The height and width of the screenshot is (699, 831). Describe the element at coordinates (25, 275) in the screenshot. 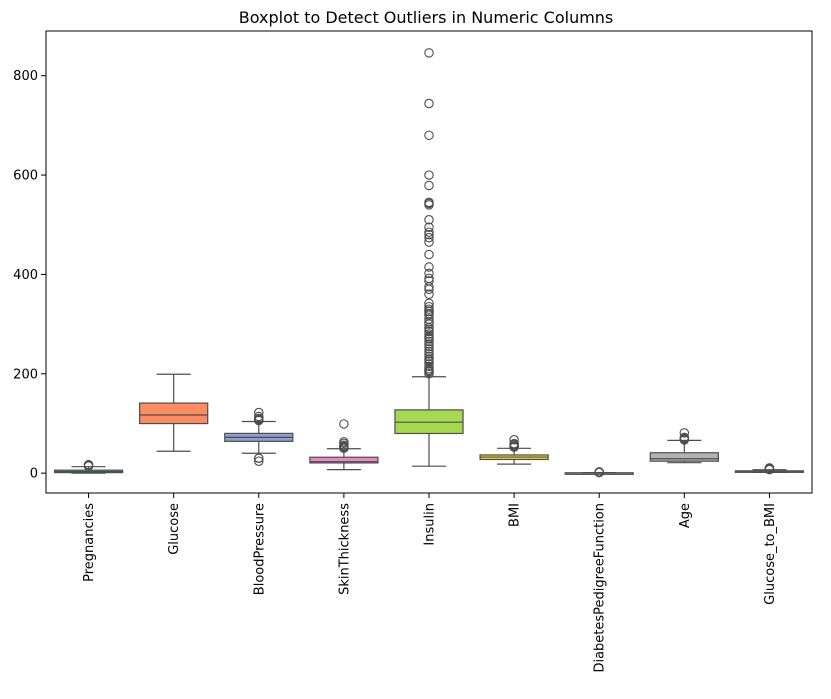

I see `y-tick-label: 400` at that location.